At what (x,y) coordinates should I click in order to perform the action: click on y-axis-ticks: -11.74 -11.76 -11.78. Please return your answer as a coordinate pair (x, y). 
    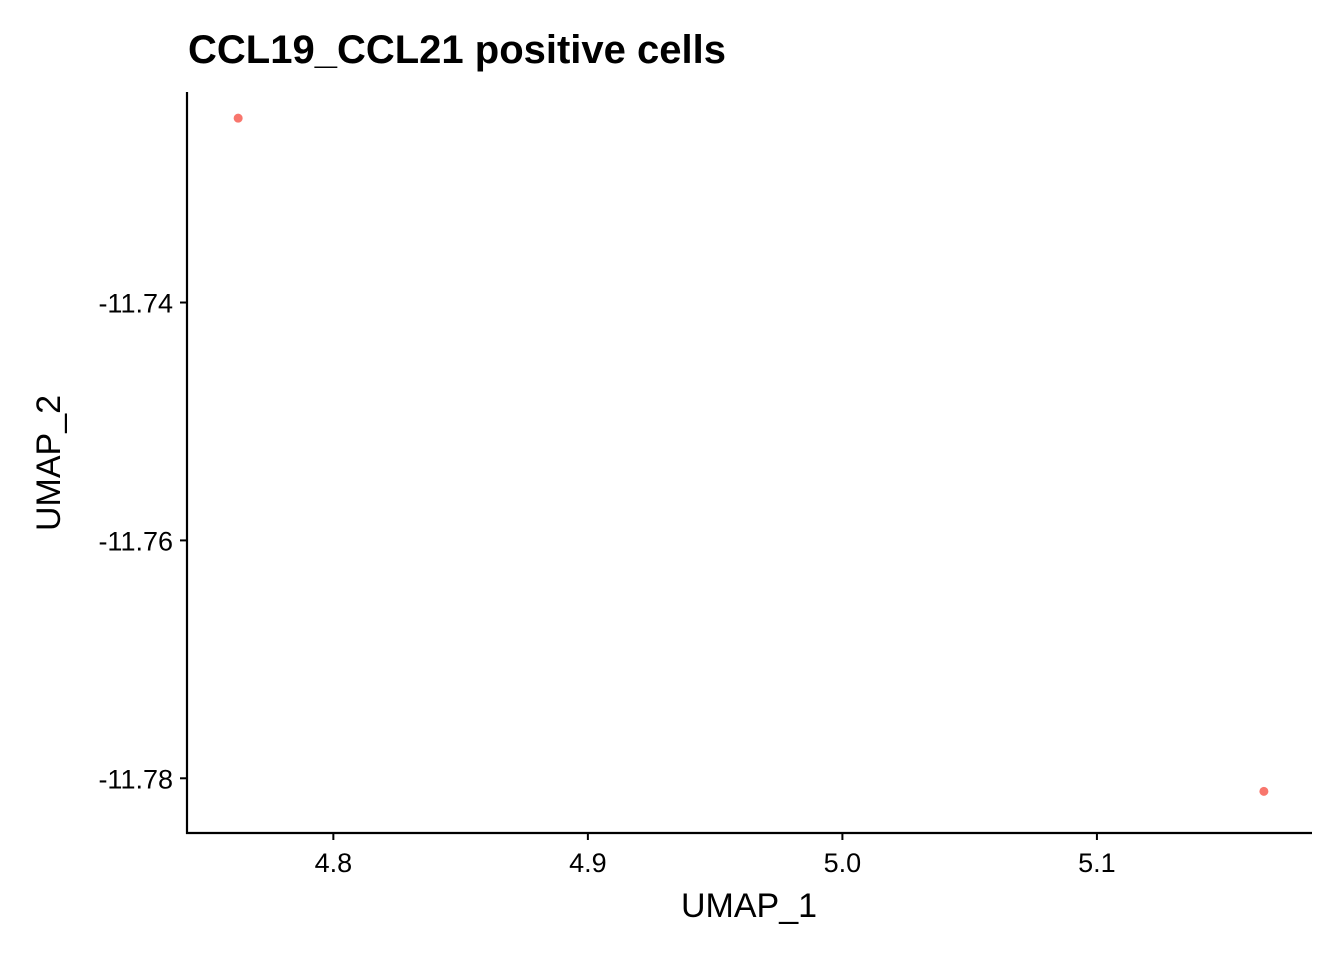
    Looking at the image, I should click on (142, 541).